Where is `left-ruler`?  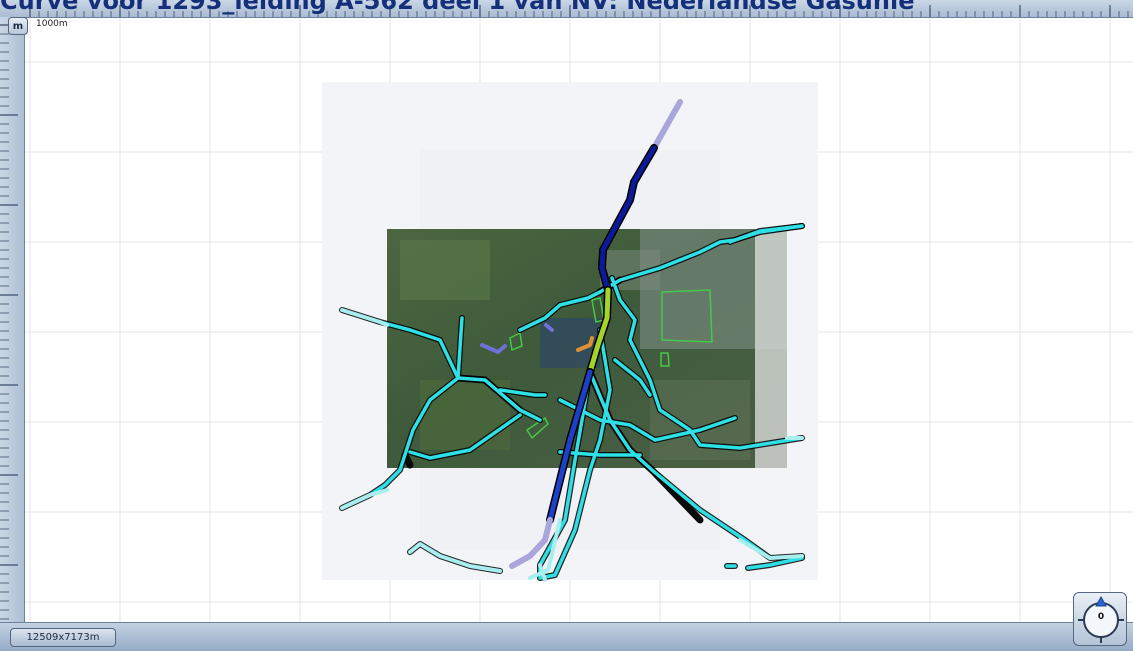
left-ruler is located at coordinates (12, 323).